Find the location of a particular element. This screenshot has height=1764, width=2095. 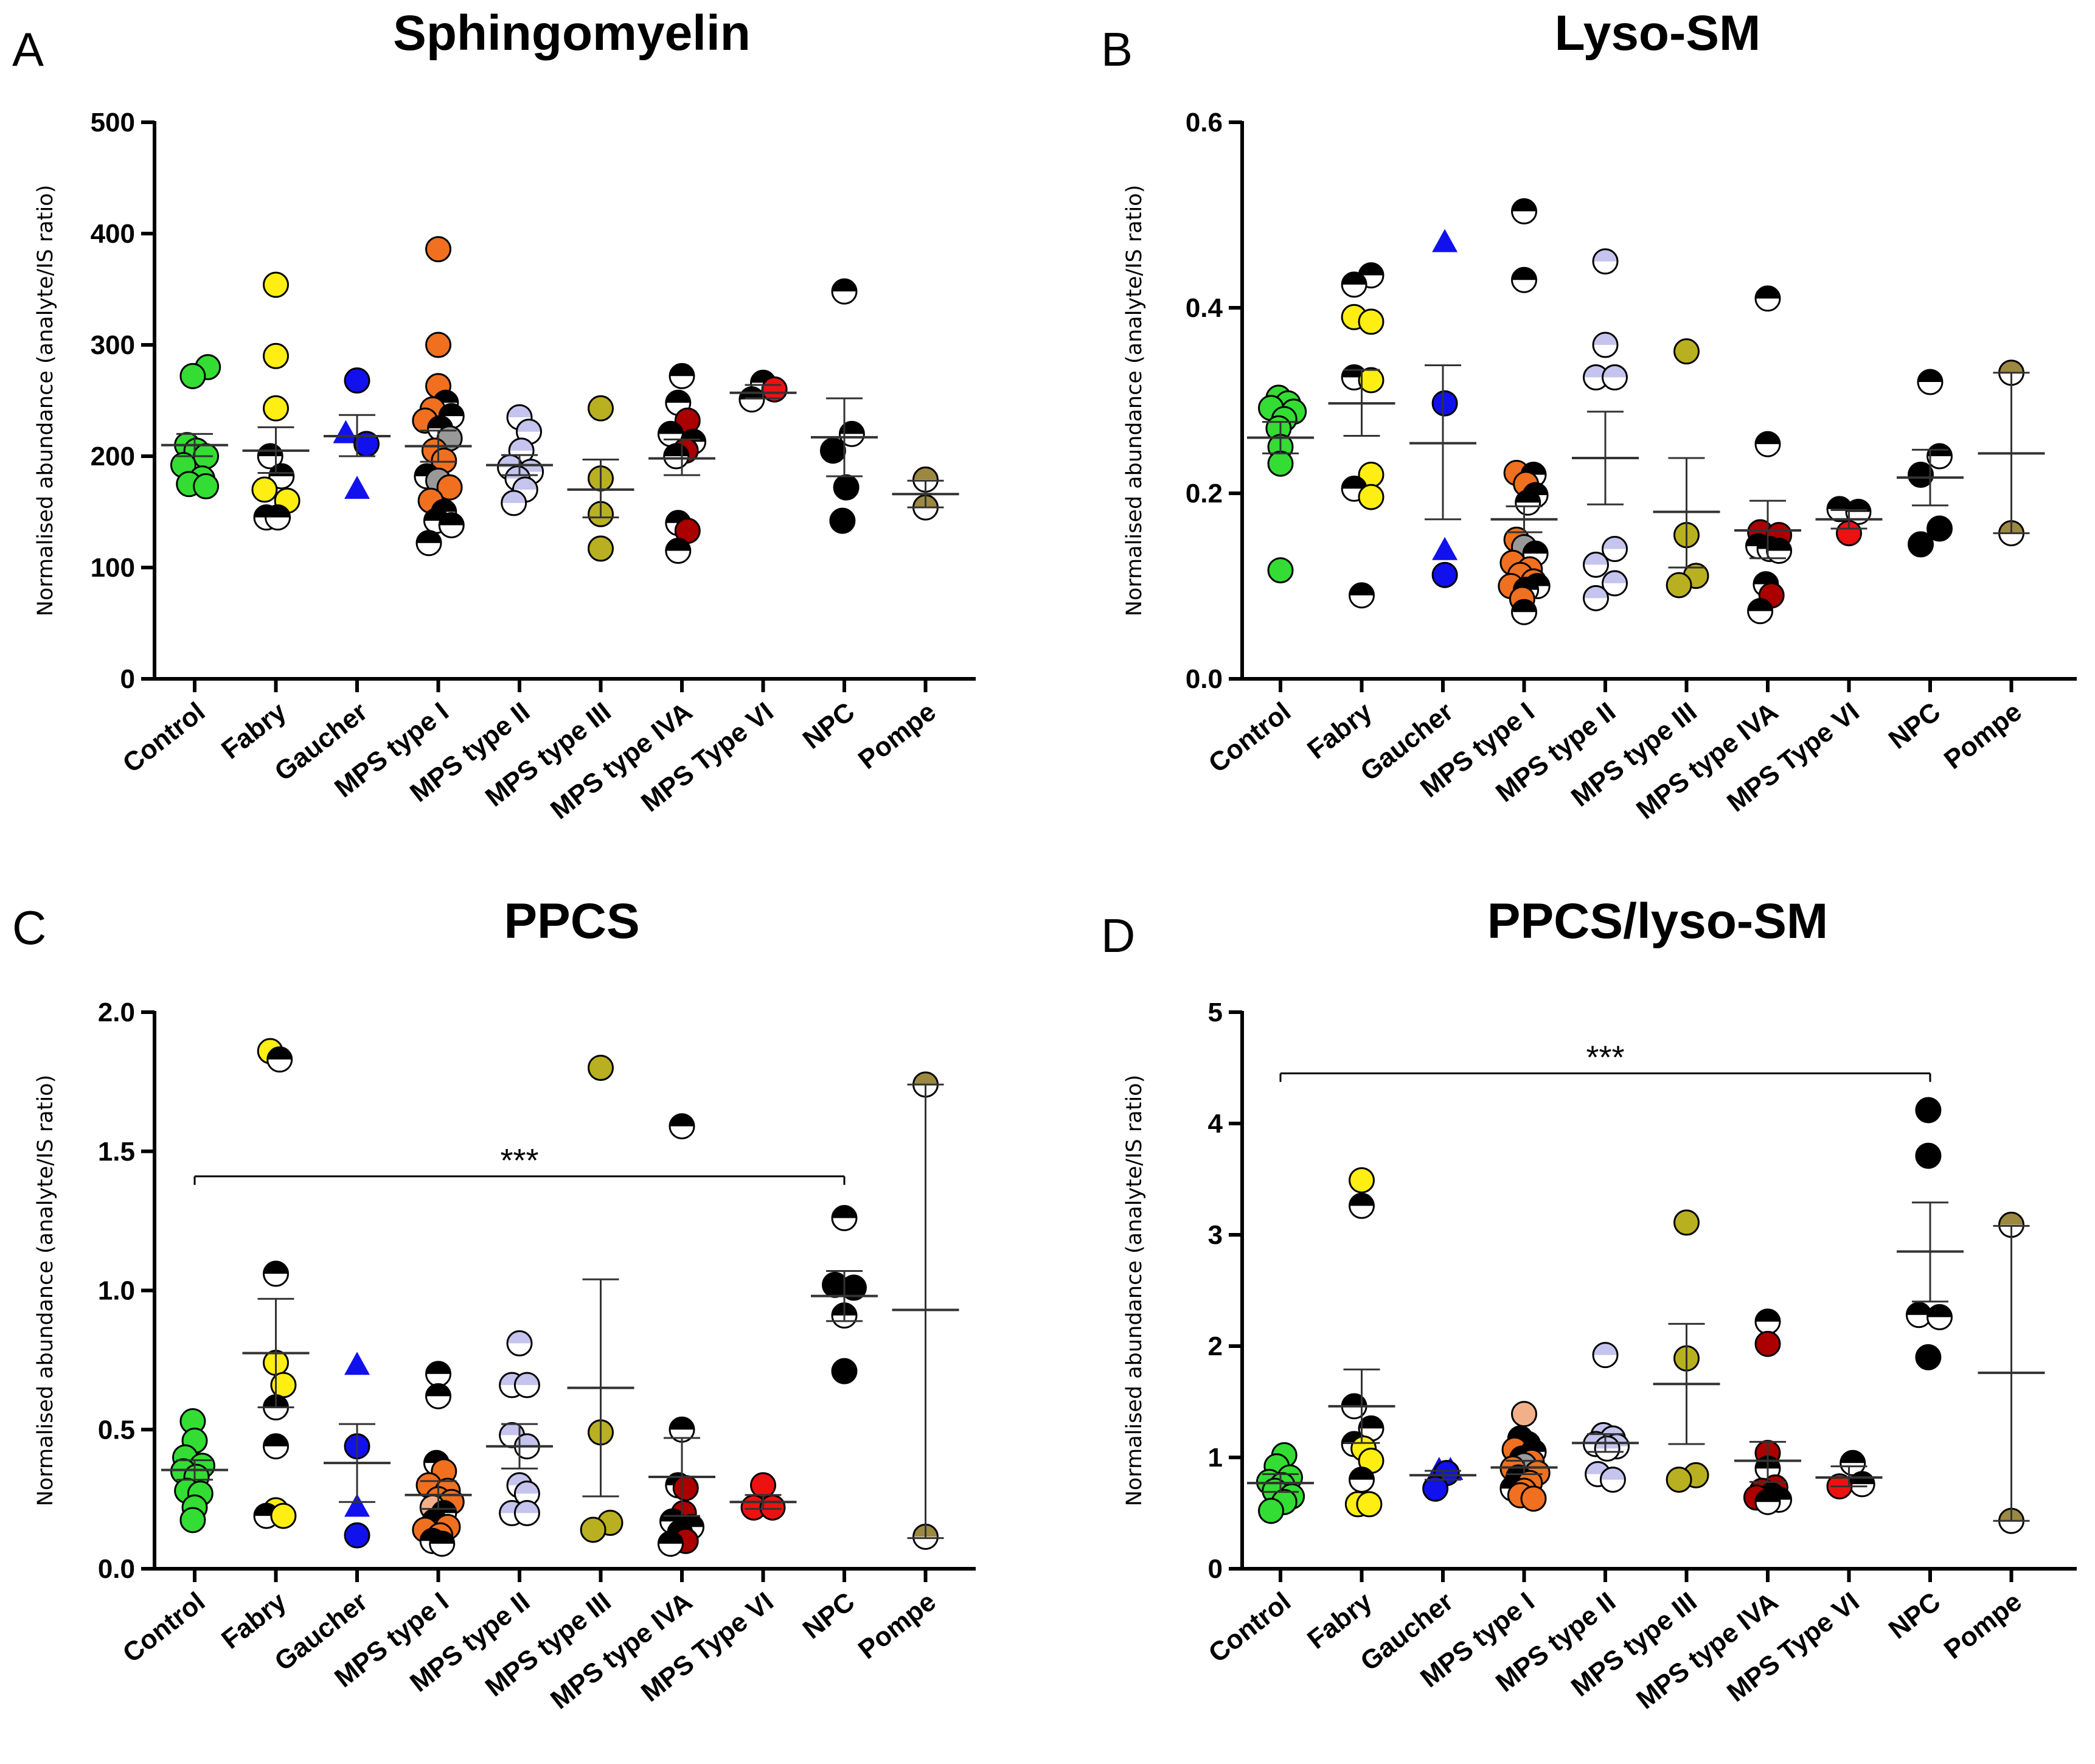

panel-c-significance-bracket is located at coordinates (519, 1180).